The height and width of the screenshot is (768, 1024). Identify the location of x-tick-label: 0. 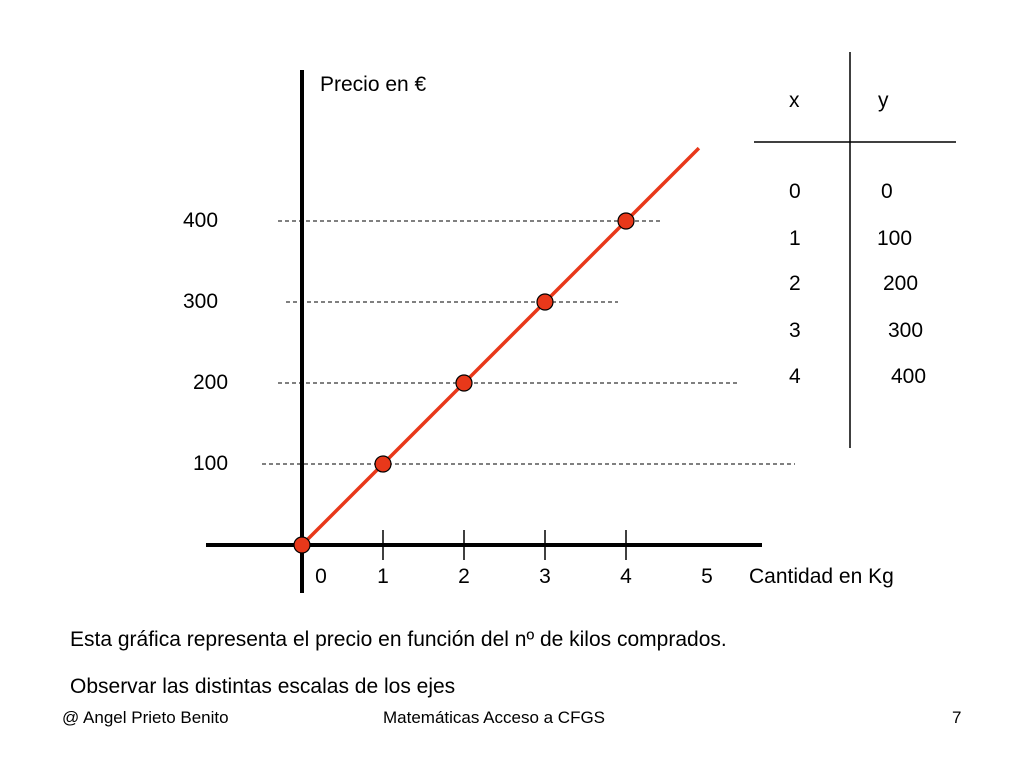
(321, 576).